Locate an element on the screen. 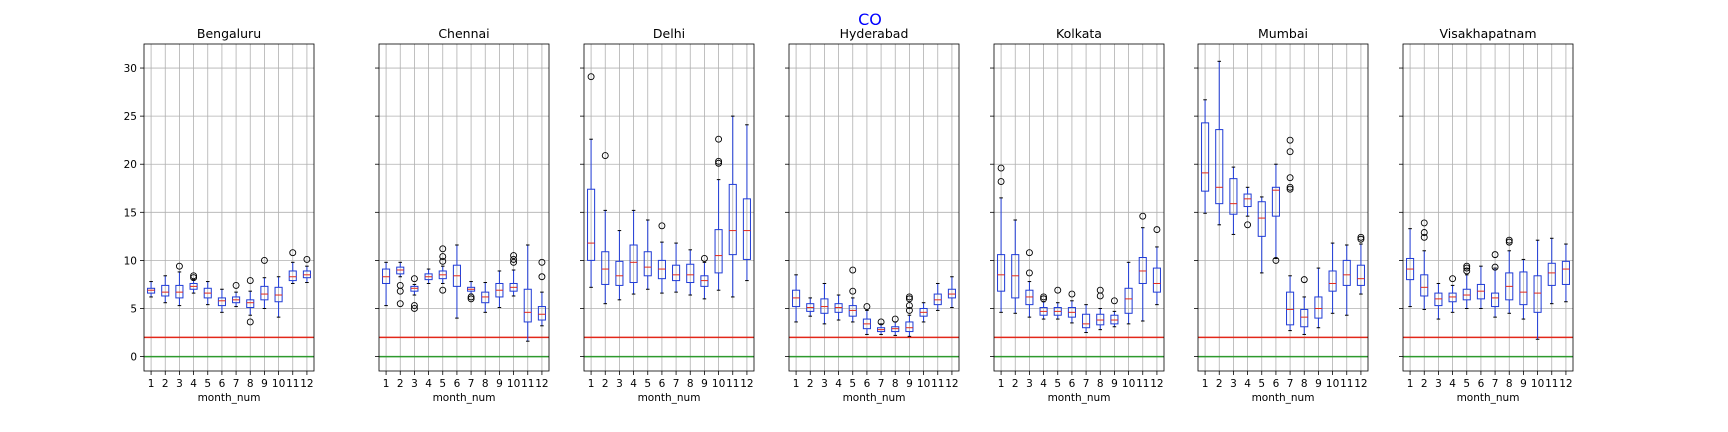  x-tick-label: 3 is located at coordinates (179, 384).